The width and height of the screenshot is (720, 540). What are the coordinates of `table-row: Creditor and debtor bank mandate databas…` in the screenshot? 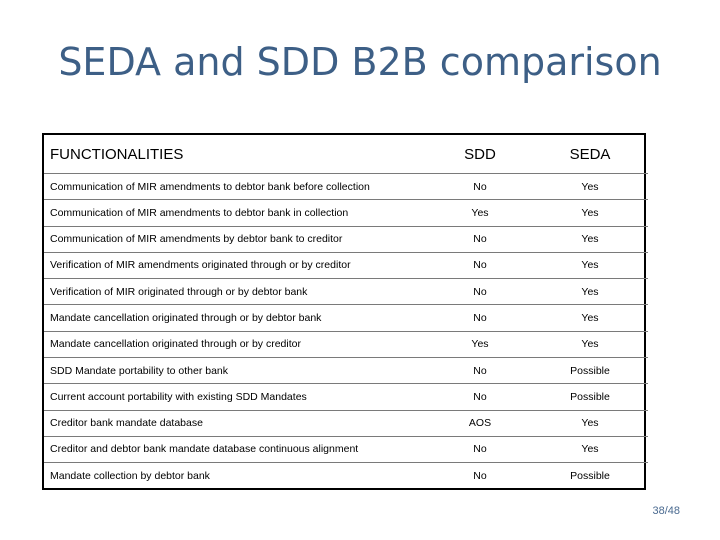 It's located at (346, 450).